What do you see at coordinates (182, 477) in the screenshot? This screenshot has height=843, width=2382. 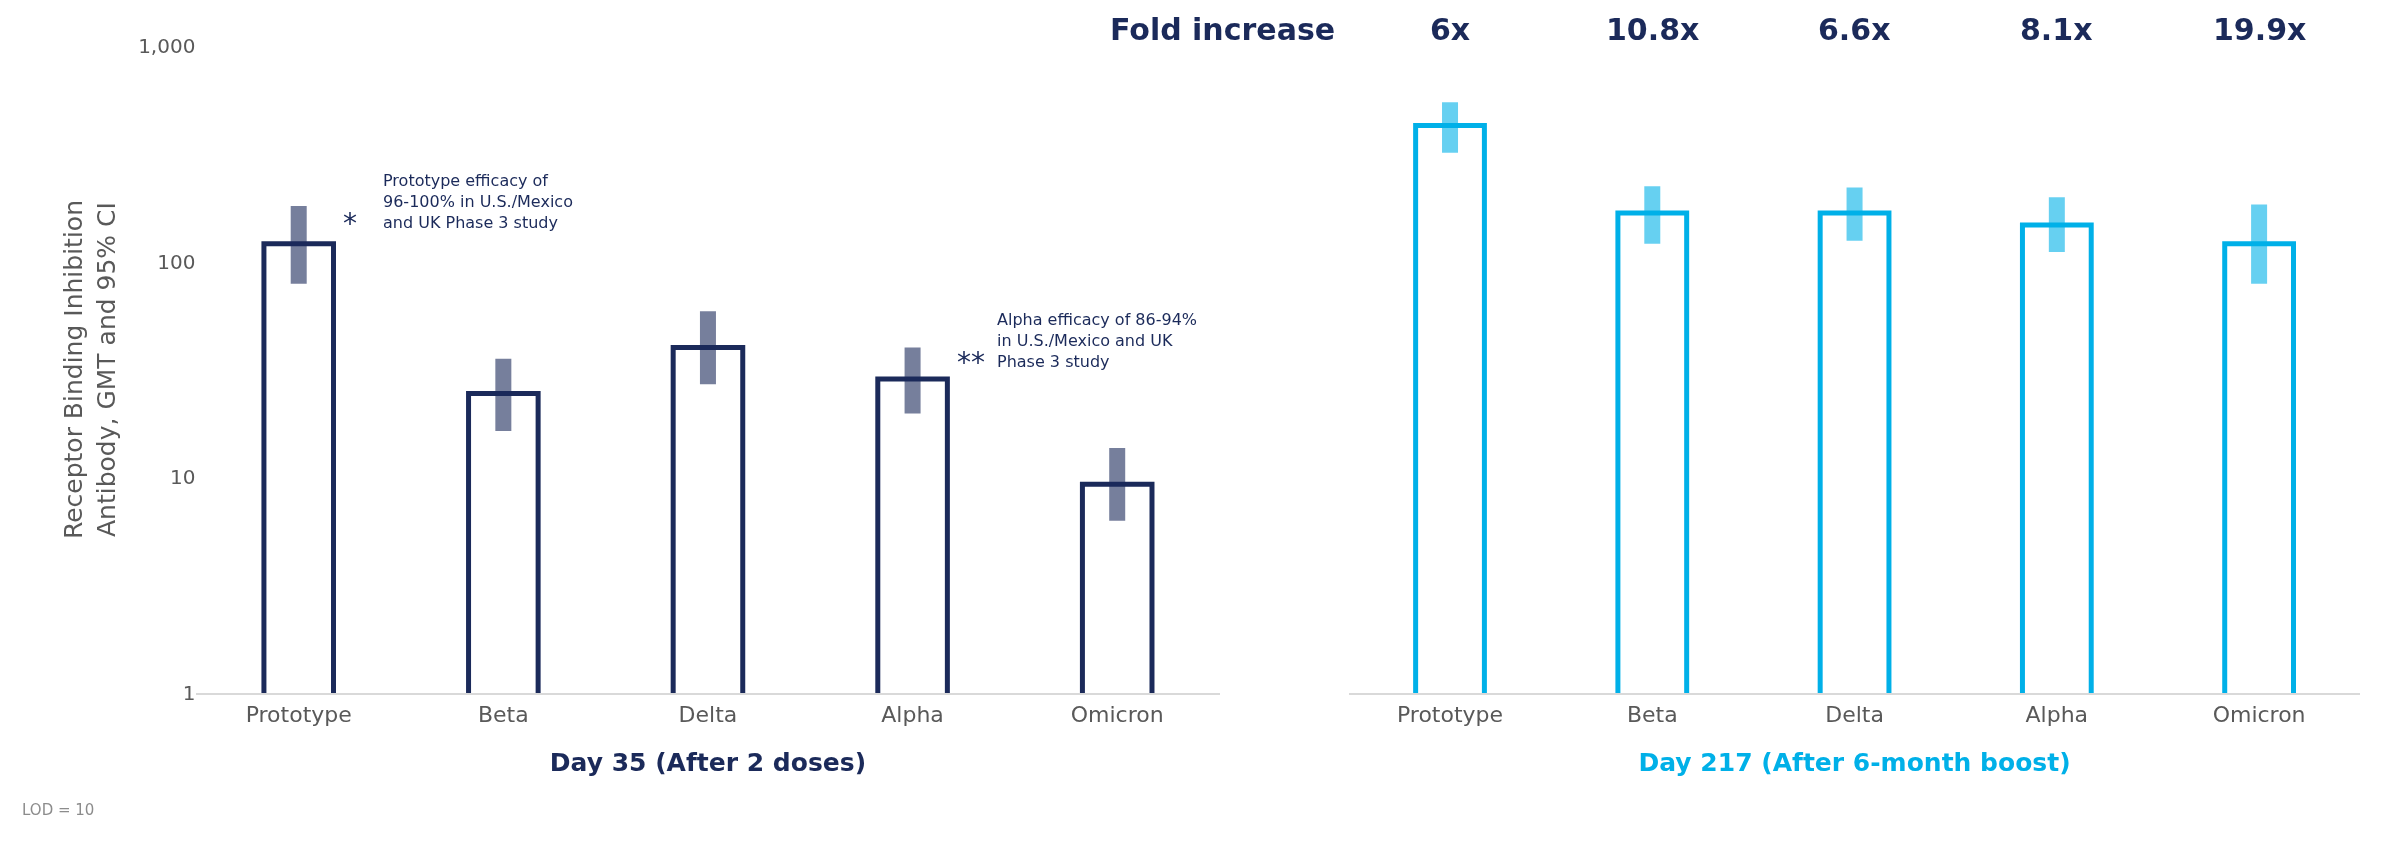 I see `y-tick-label: 10` at bounding box center [182, 477].